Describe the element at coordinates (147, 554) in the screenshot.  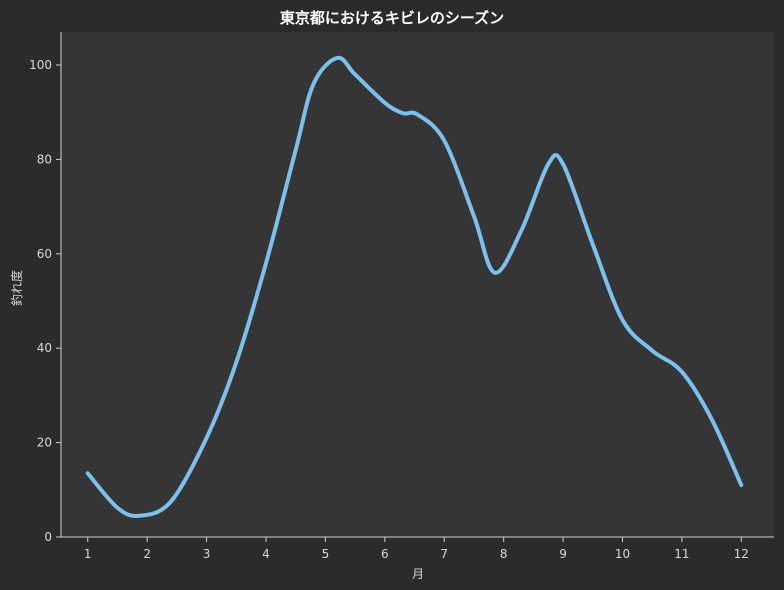
I see `x-tick-label: 2` at that location.